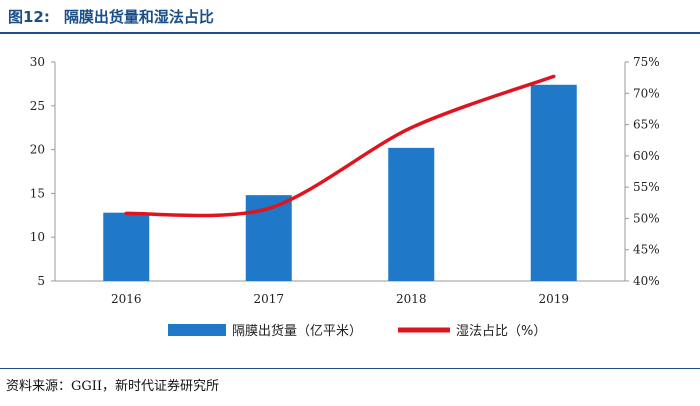  I want to click on legend-bar-swatch, so click(197, 330).